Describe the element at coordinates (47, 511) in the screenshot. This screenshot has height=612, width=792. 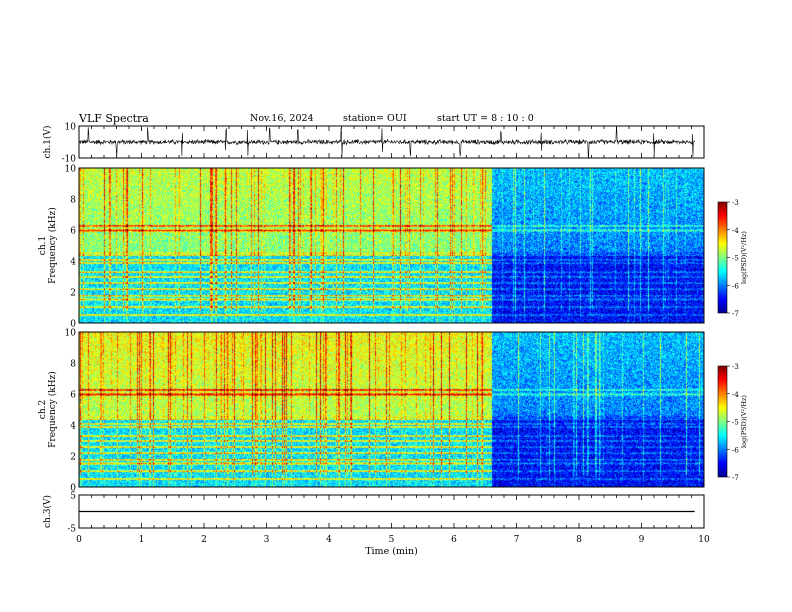
I see `y-axis-label: ch.3(V)` at that location.